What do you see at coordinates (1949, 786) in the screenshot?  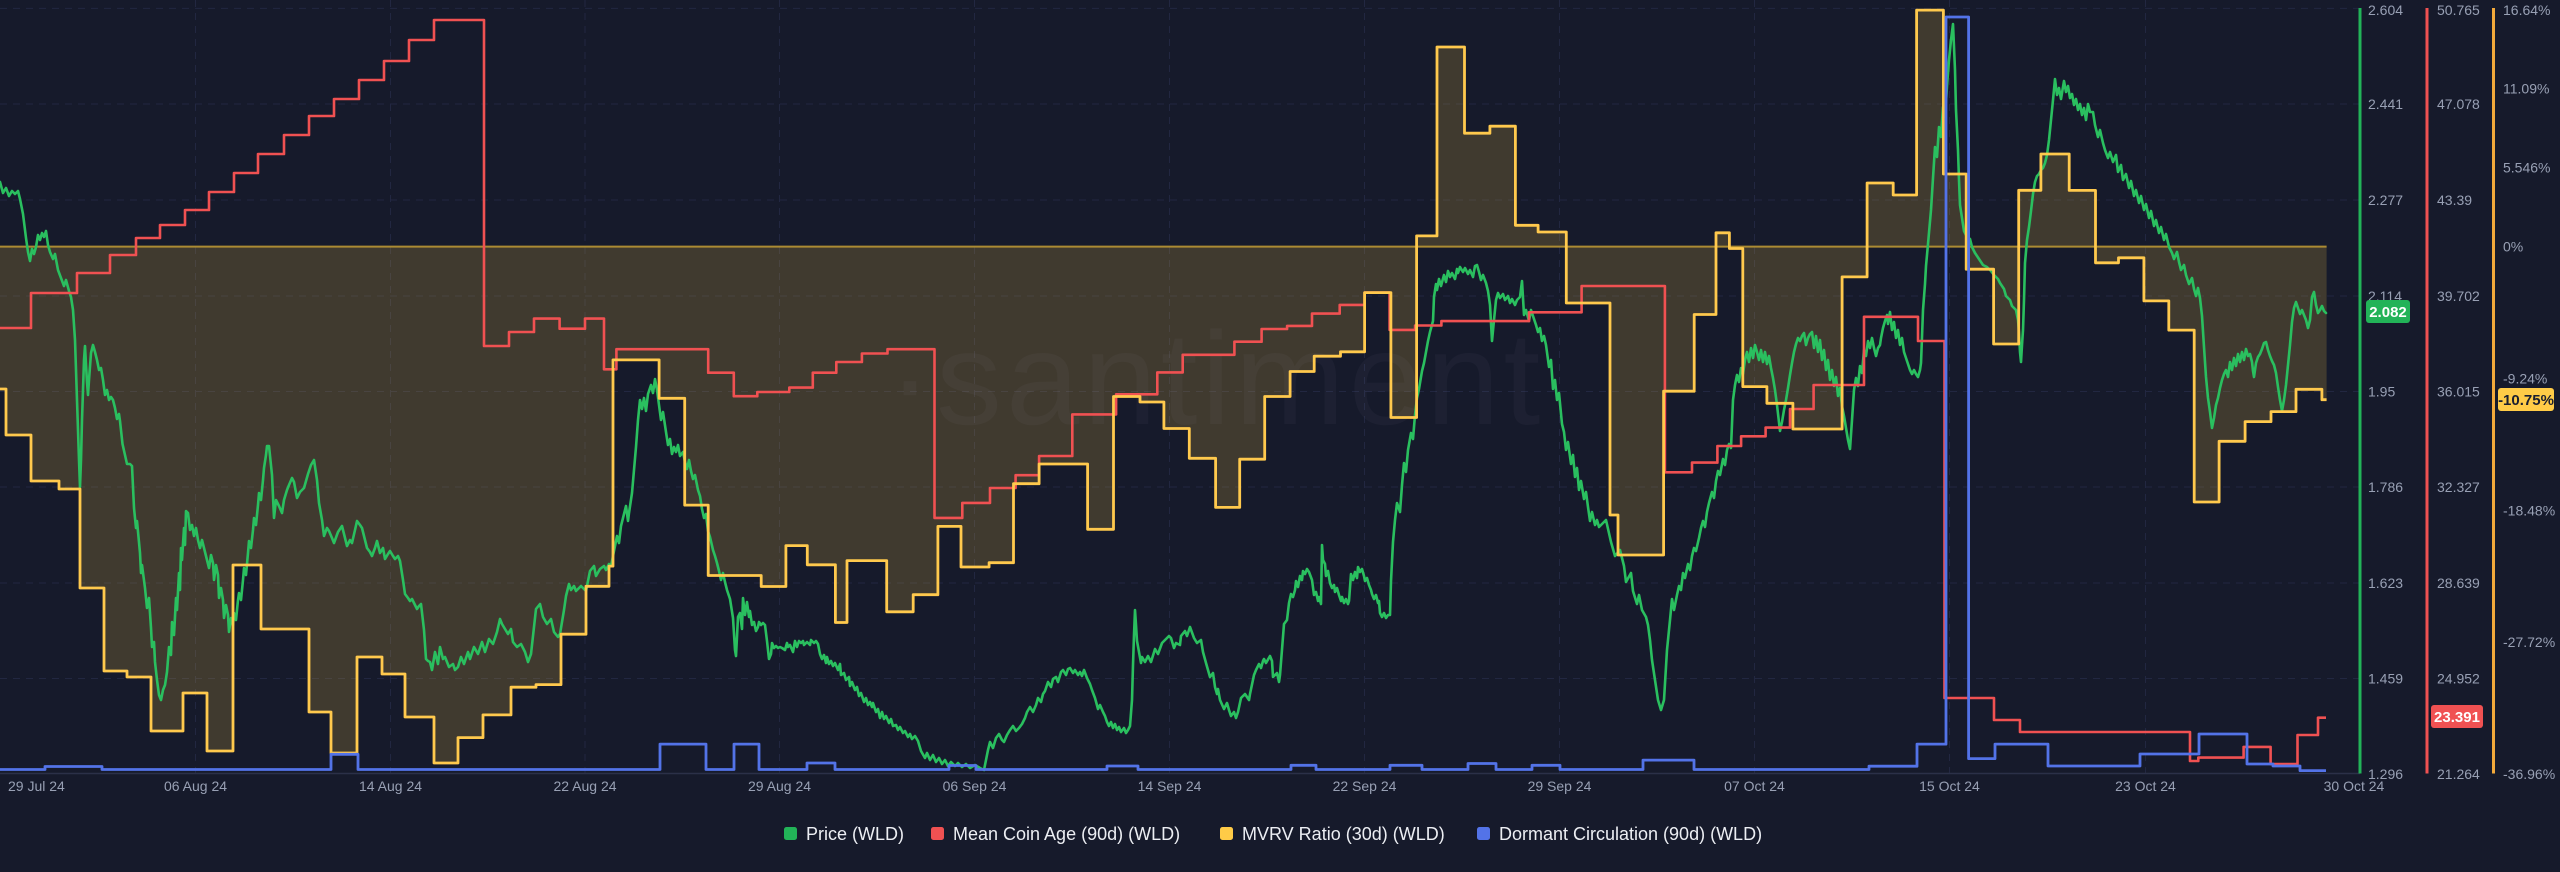 I see `svg-text: 15 Oct 24` at bounding box center [1949, 786].